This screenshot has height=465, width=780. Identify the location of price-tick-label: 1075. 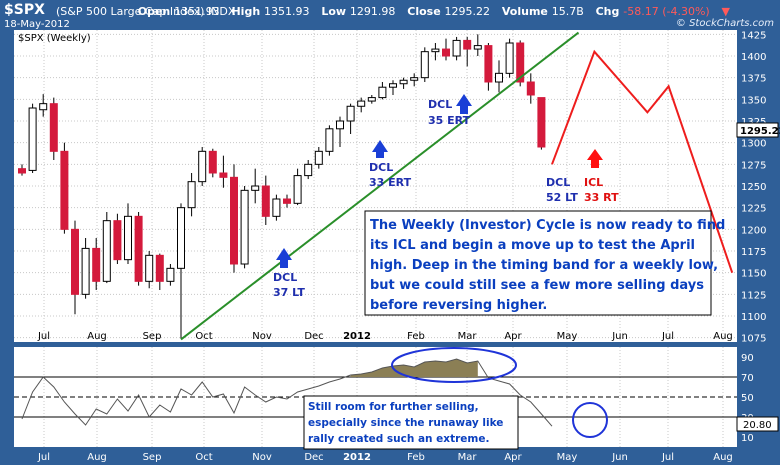
(753, 339).